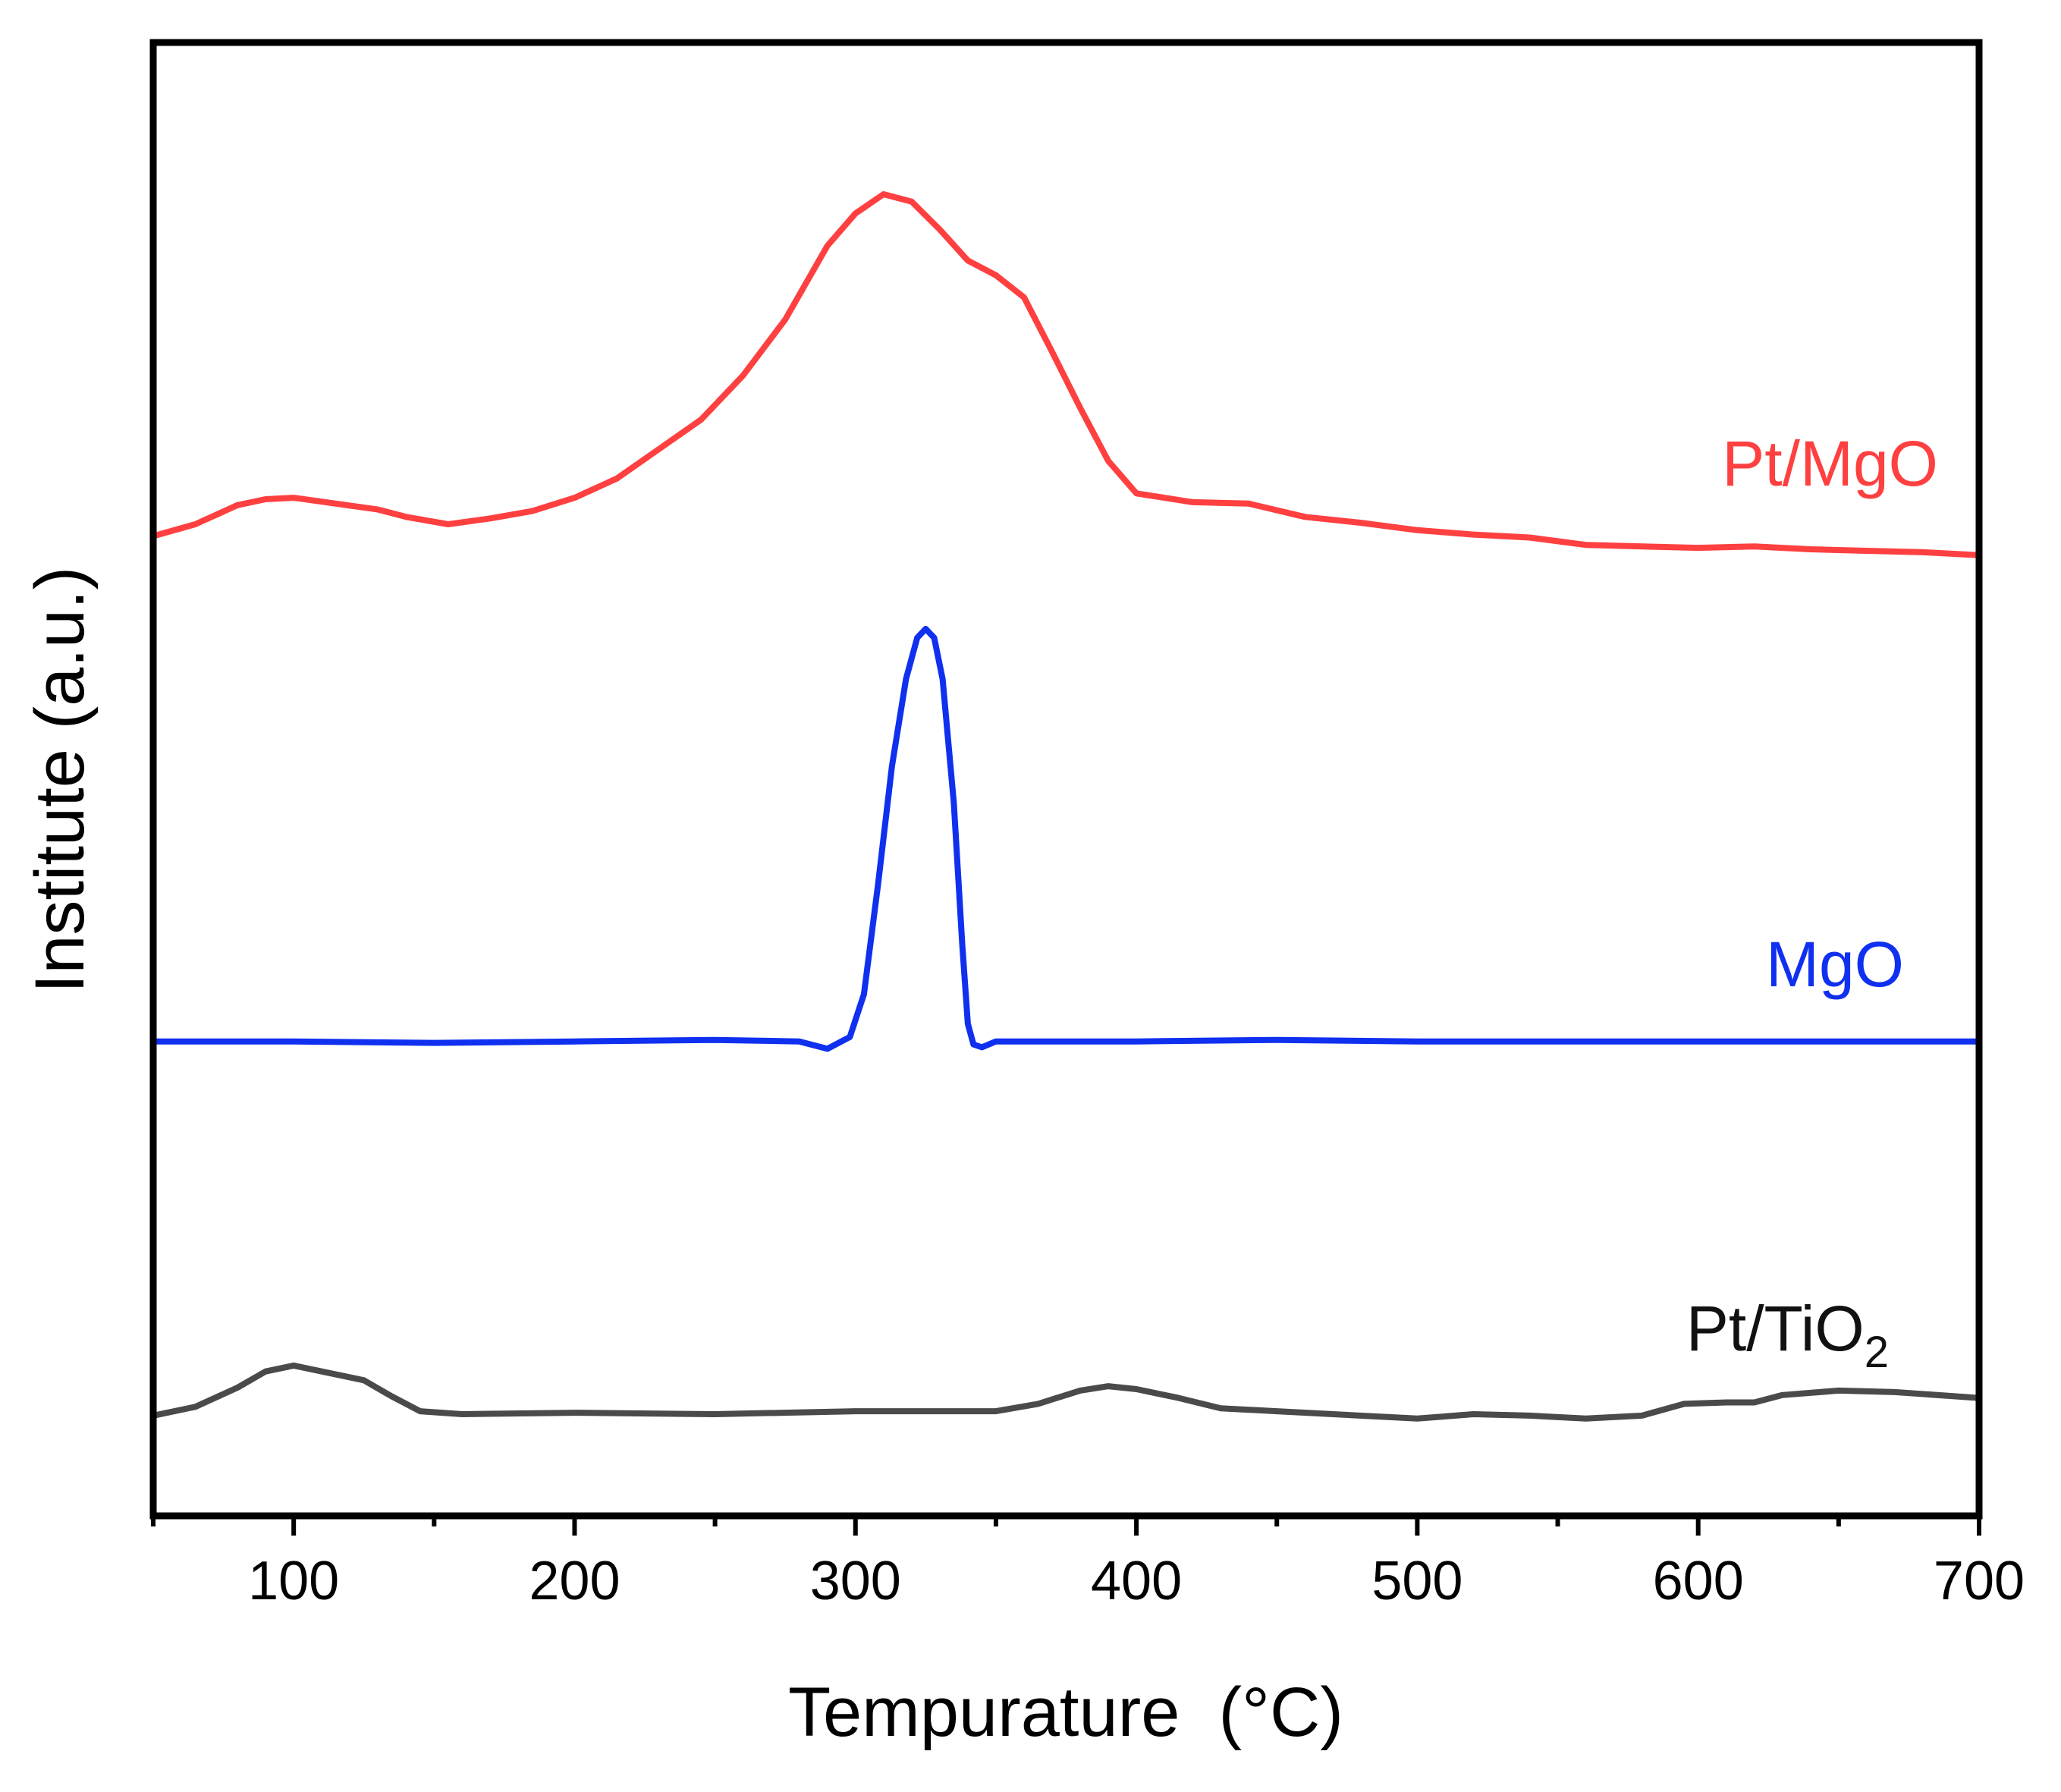  Describe the element at coordinates (1980, 1581) in the screenshot. I see `x-tick-label: 700` at that location.